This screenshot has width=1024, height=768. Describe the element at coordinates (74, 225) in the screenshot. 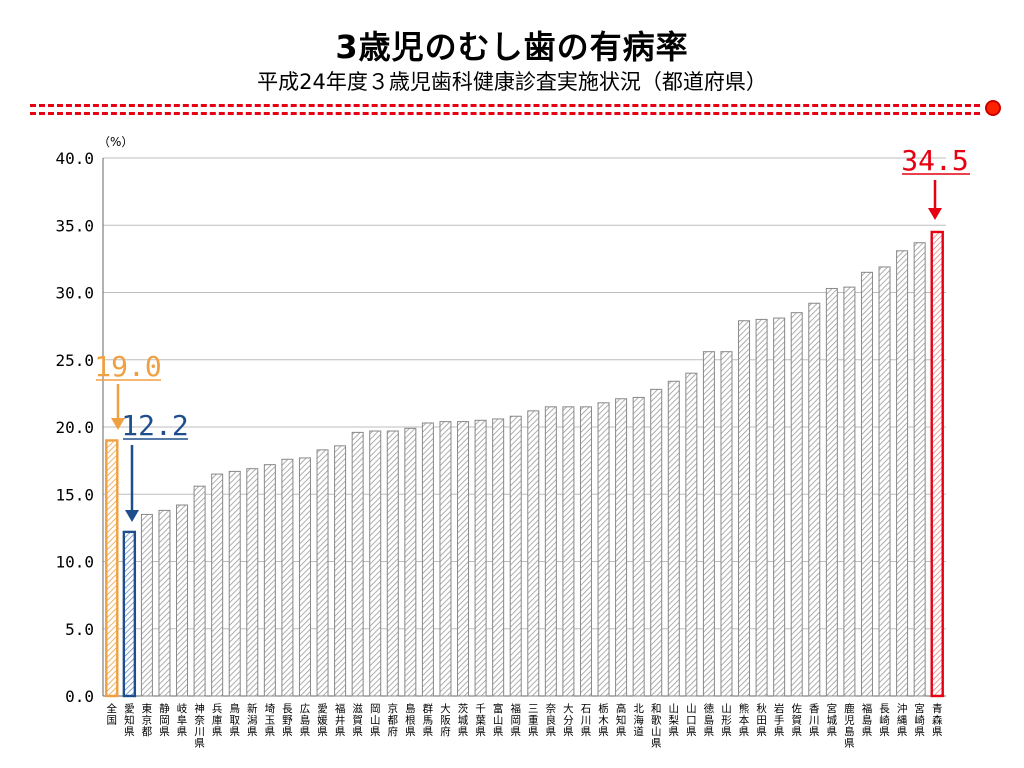

I see `y-tick-label: 35.0` at that location.